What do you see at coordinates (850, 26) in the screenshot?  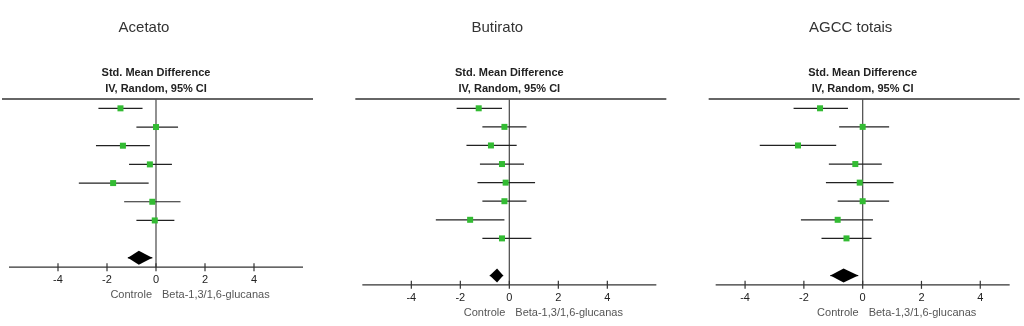 I see `chart-title: AGCC totais` at bounding box center [850, 26].